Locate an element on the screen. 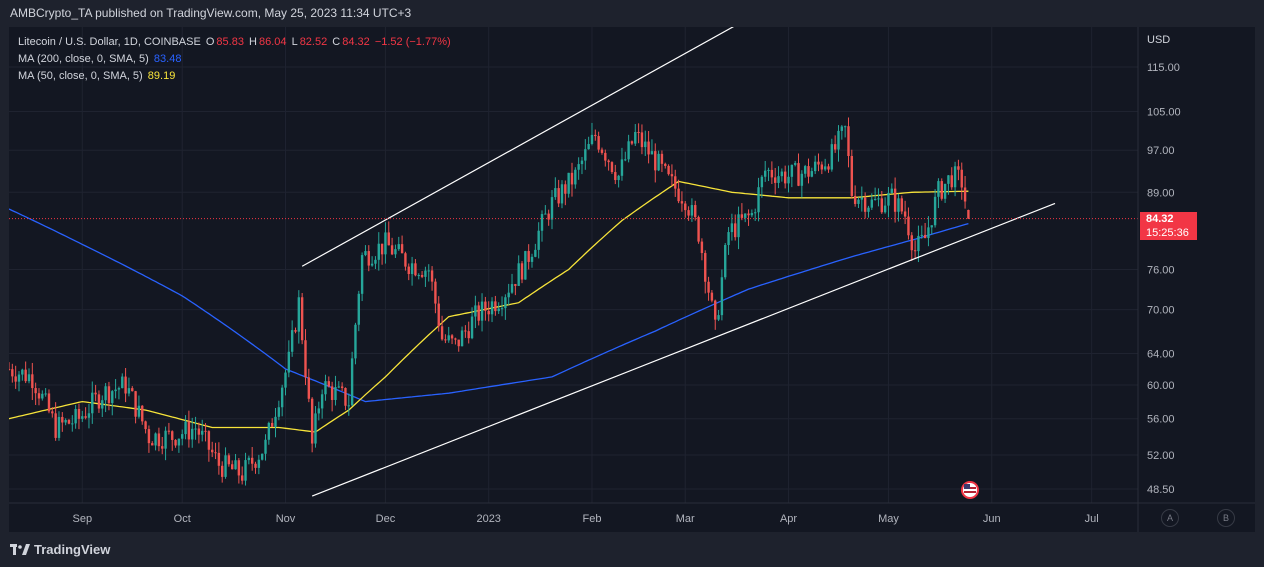 Image resolution: width=1264 pixels, height=567 pixels. open-label: O is located at coordinates (210, 42).